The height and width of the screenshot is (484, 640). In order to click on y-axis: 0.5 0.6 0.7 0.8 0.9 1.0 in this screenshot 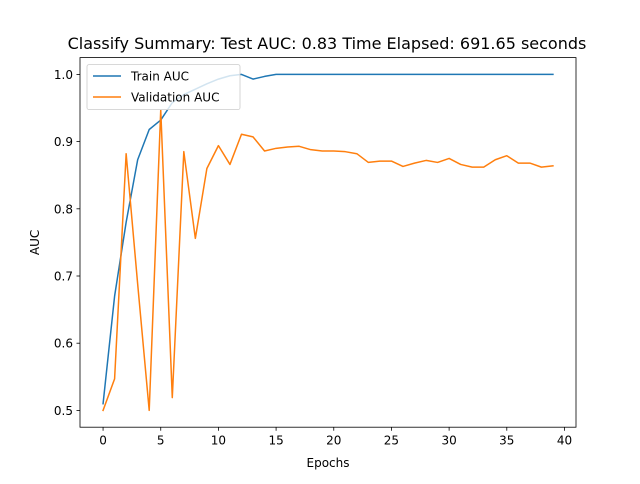, I will do `click(67, 243)`.